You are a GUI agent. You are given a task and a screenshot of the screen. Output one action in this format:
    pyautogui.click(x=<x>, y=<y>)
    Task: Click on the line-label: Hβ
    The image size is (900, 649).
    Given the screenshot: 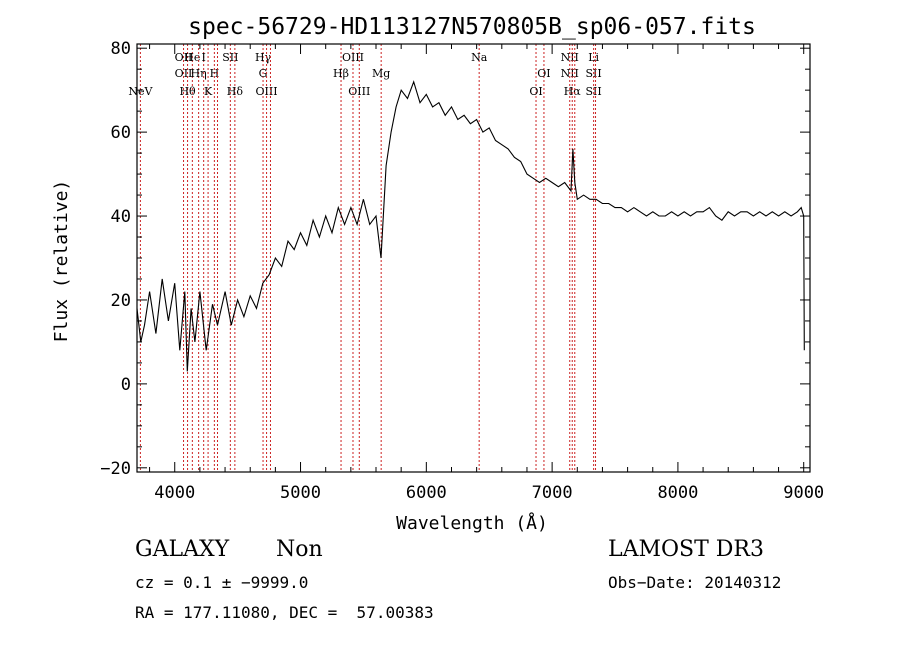 What is the action you would take?
    pyautogui.click(x=341, y=73)
    